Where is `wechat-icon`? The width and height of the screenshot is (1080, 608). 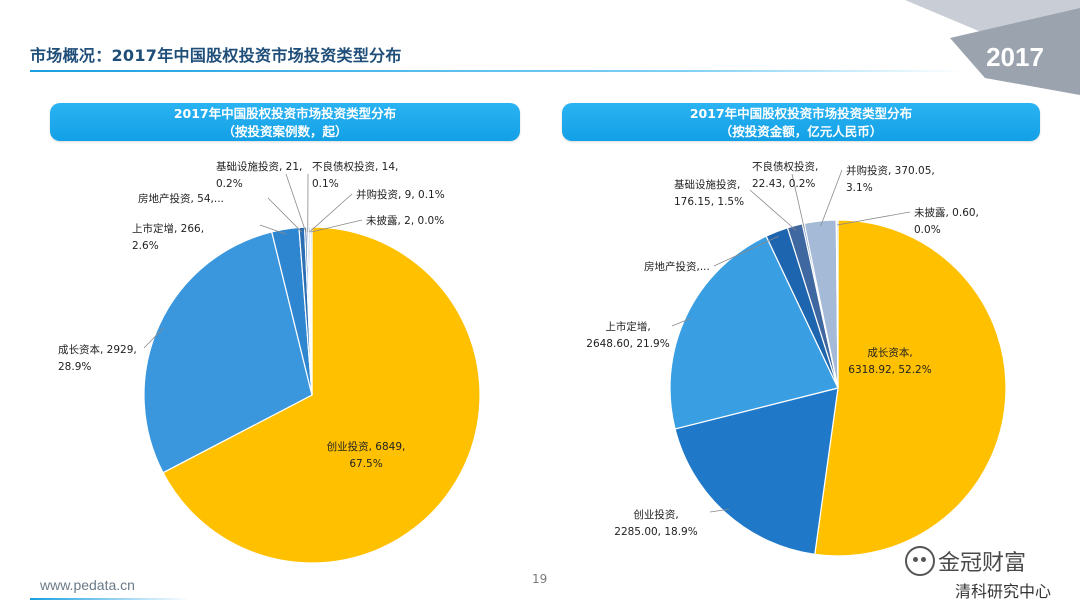 wechat-icon is located at coordinates (920, 561).